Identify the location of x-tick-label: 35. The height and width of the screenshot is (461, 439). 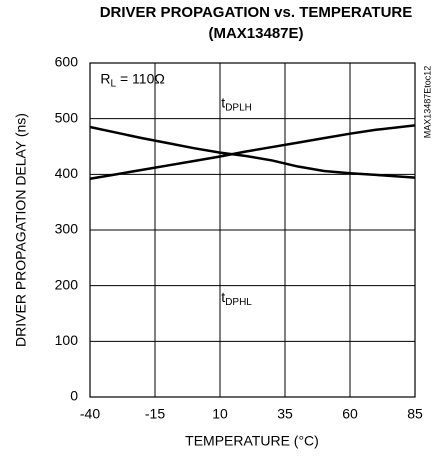
(285, 414).